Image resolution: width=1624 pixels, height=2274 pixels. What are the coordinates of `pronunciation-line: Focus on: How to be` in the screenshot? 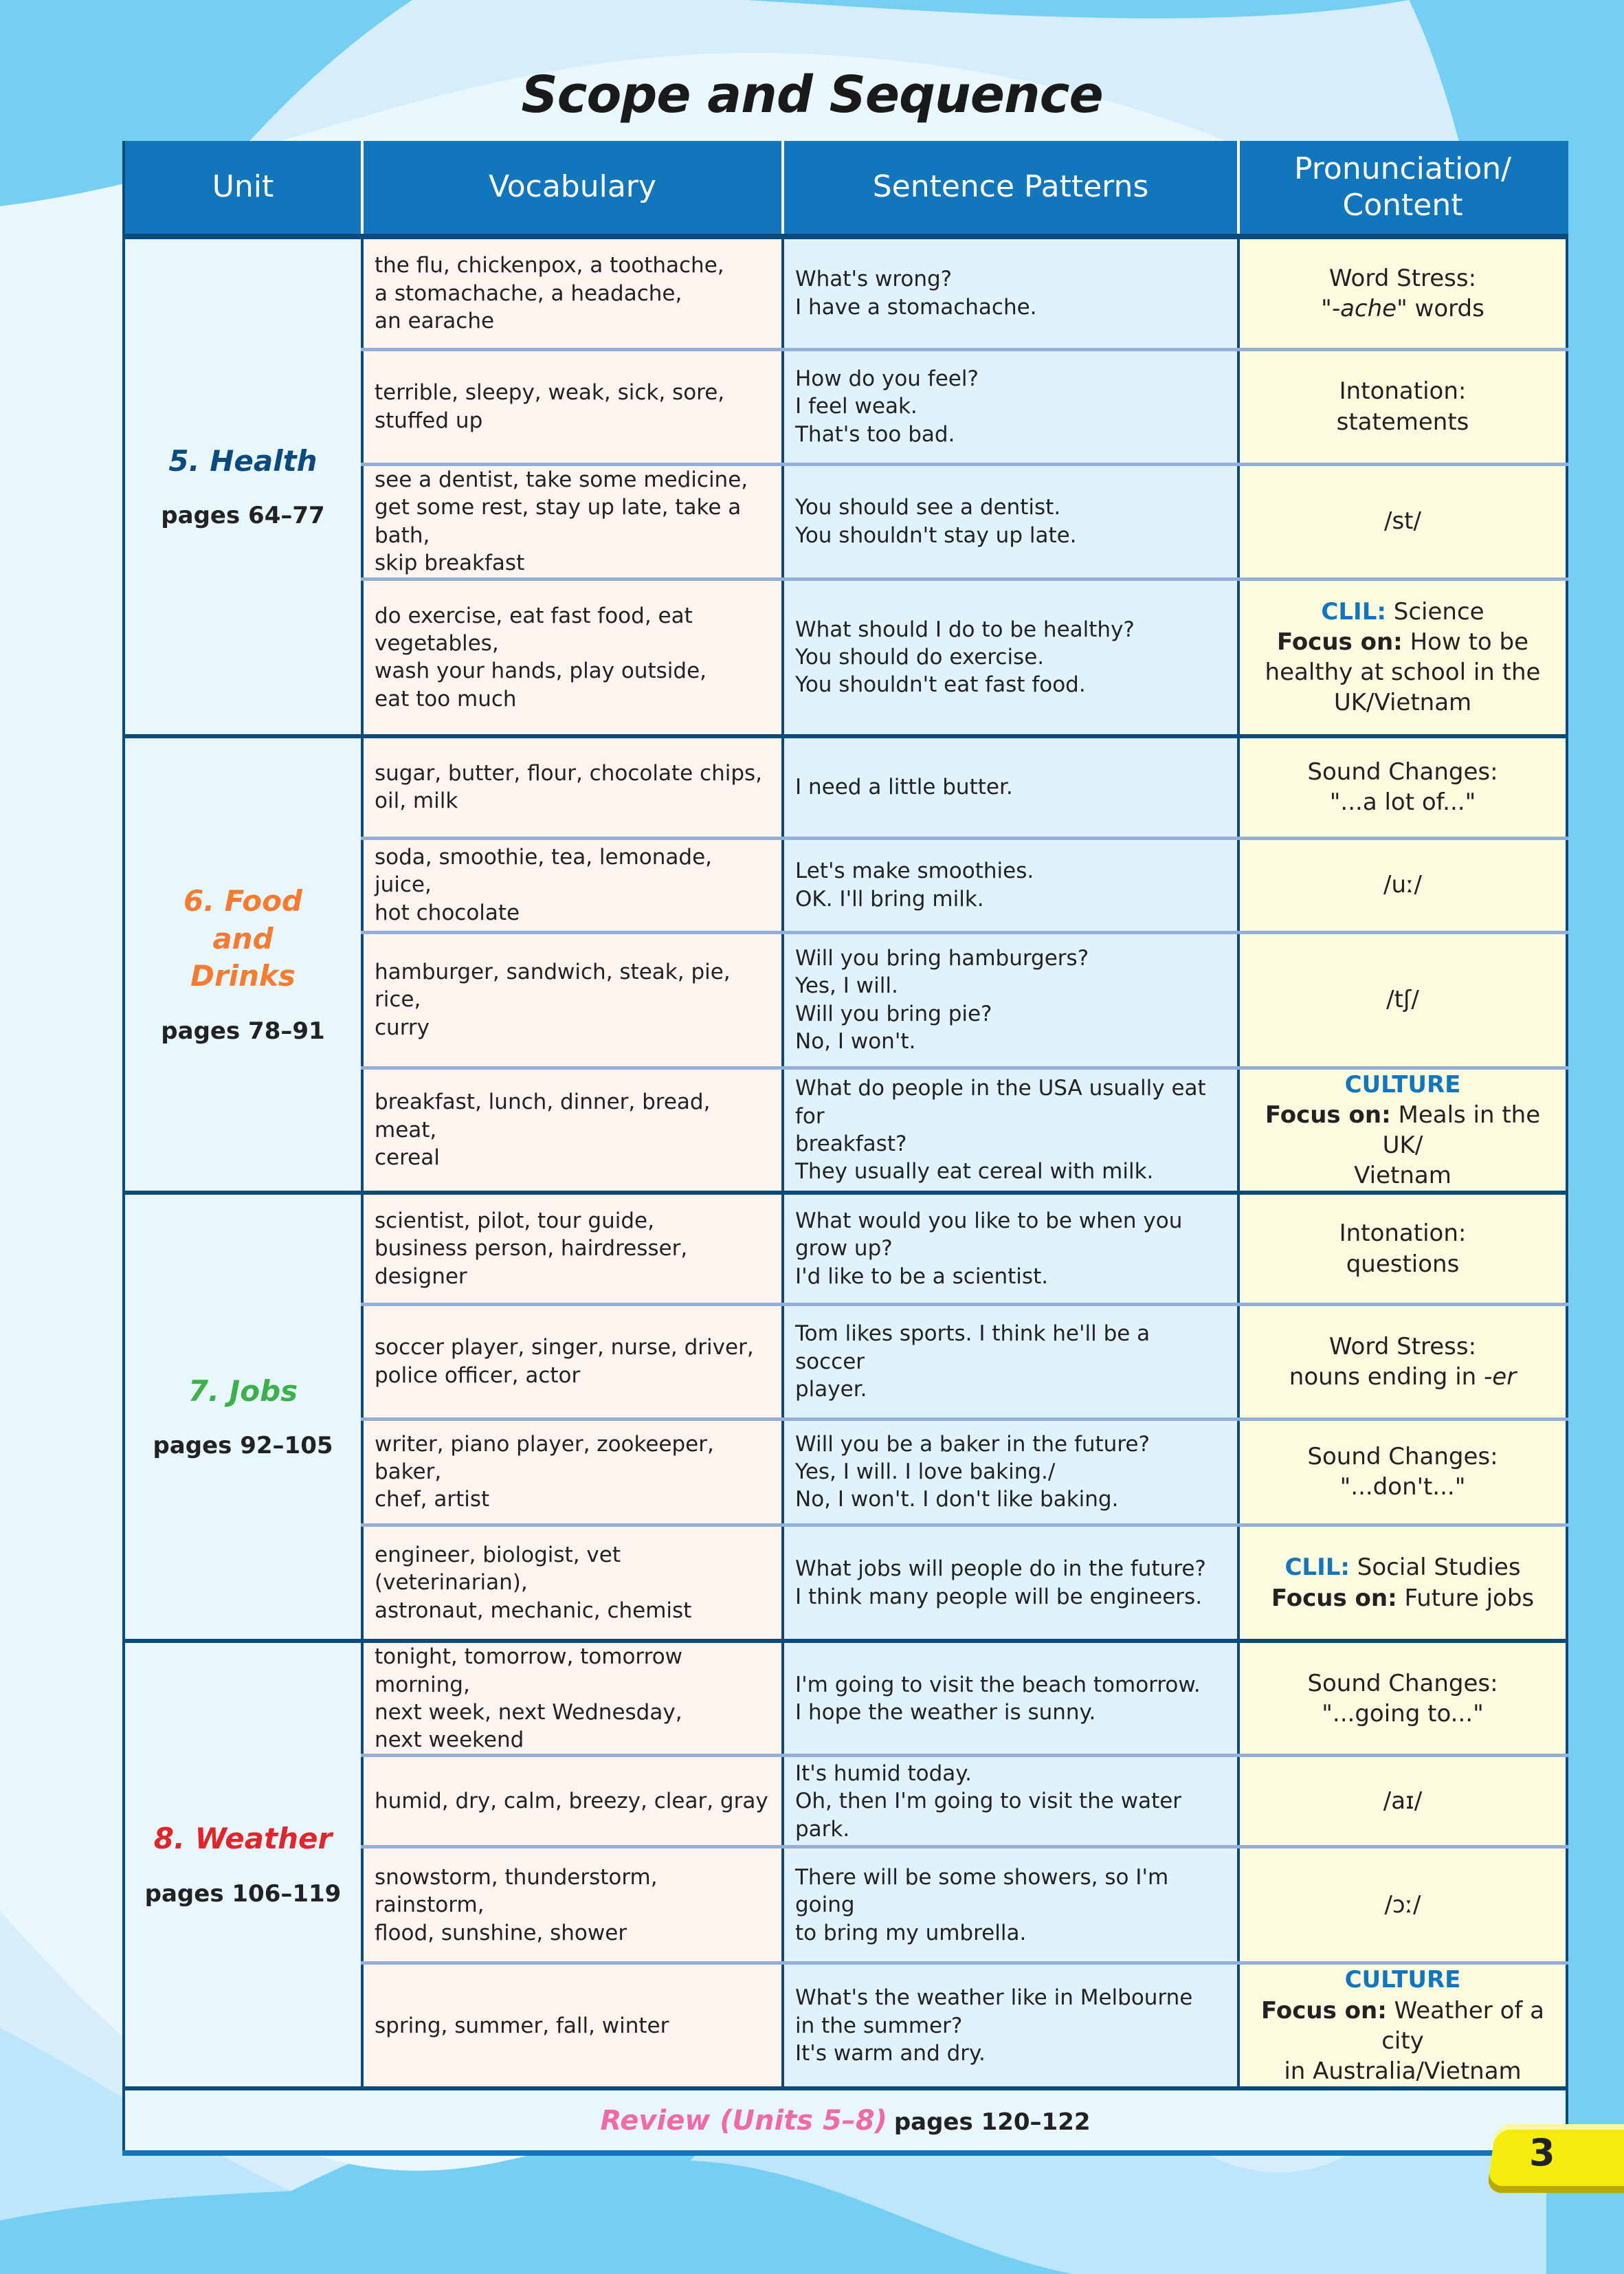 It's located at (1403, 642).